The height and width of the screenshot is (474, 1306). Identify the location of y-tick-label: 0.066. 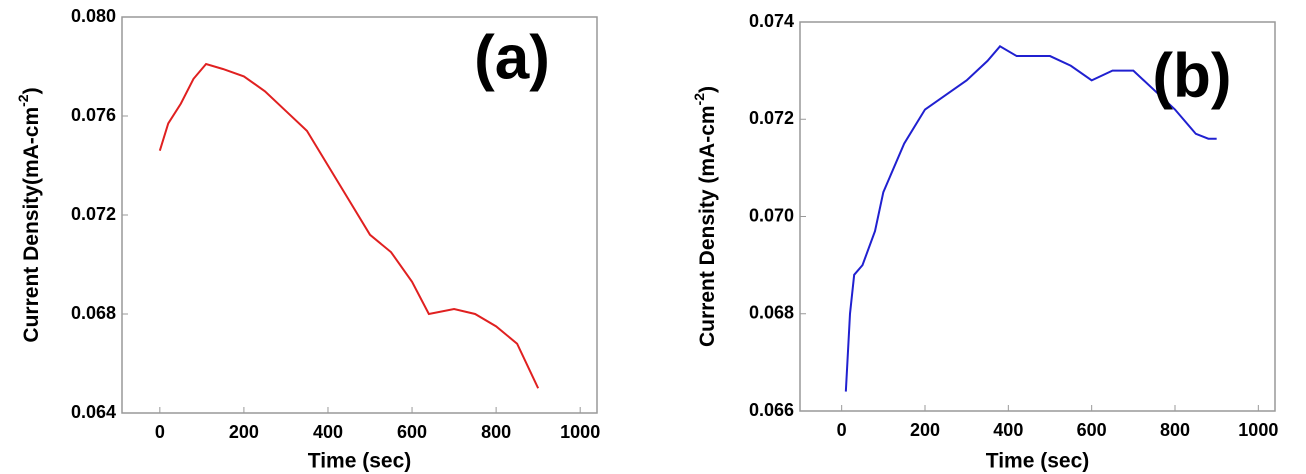
(771, 410).